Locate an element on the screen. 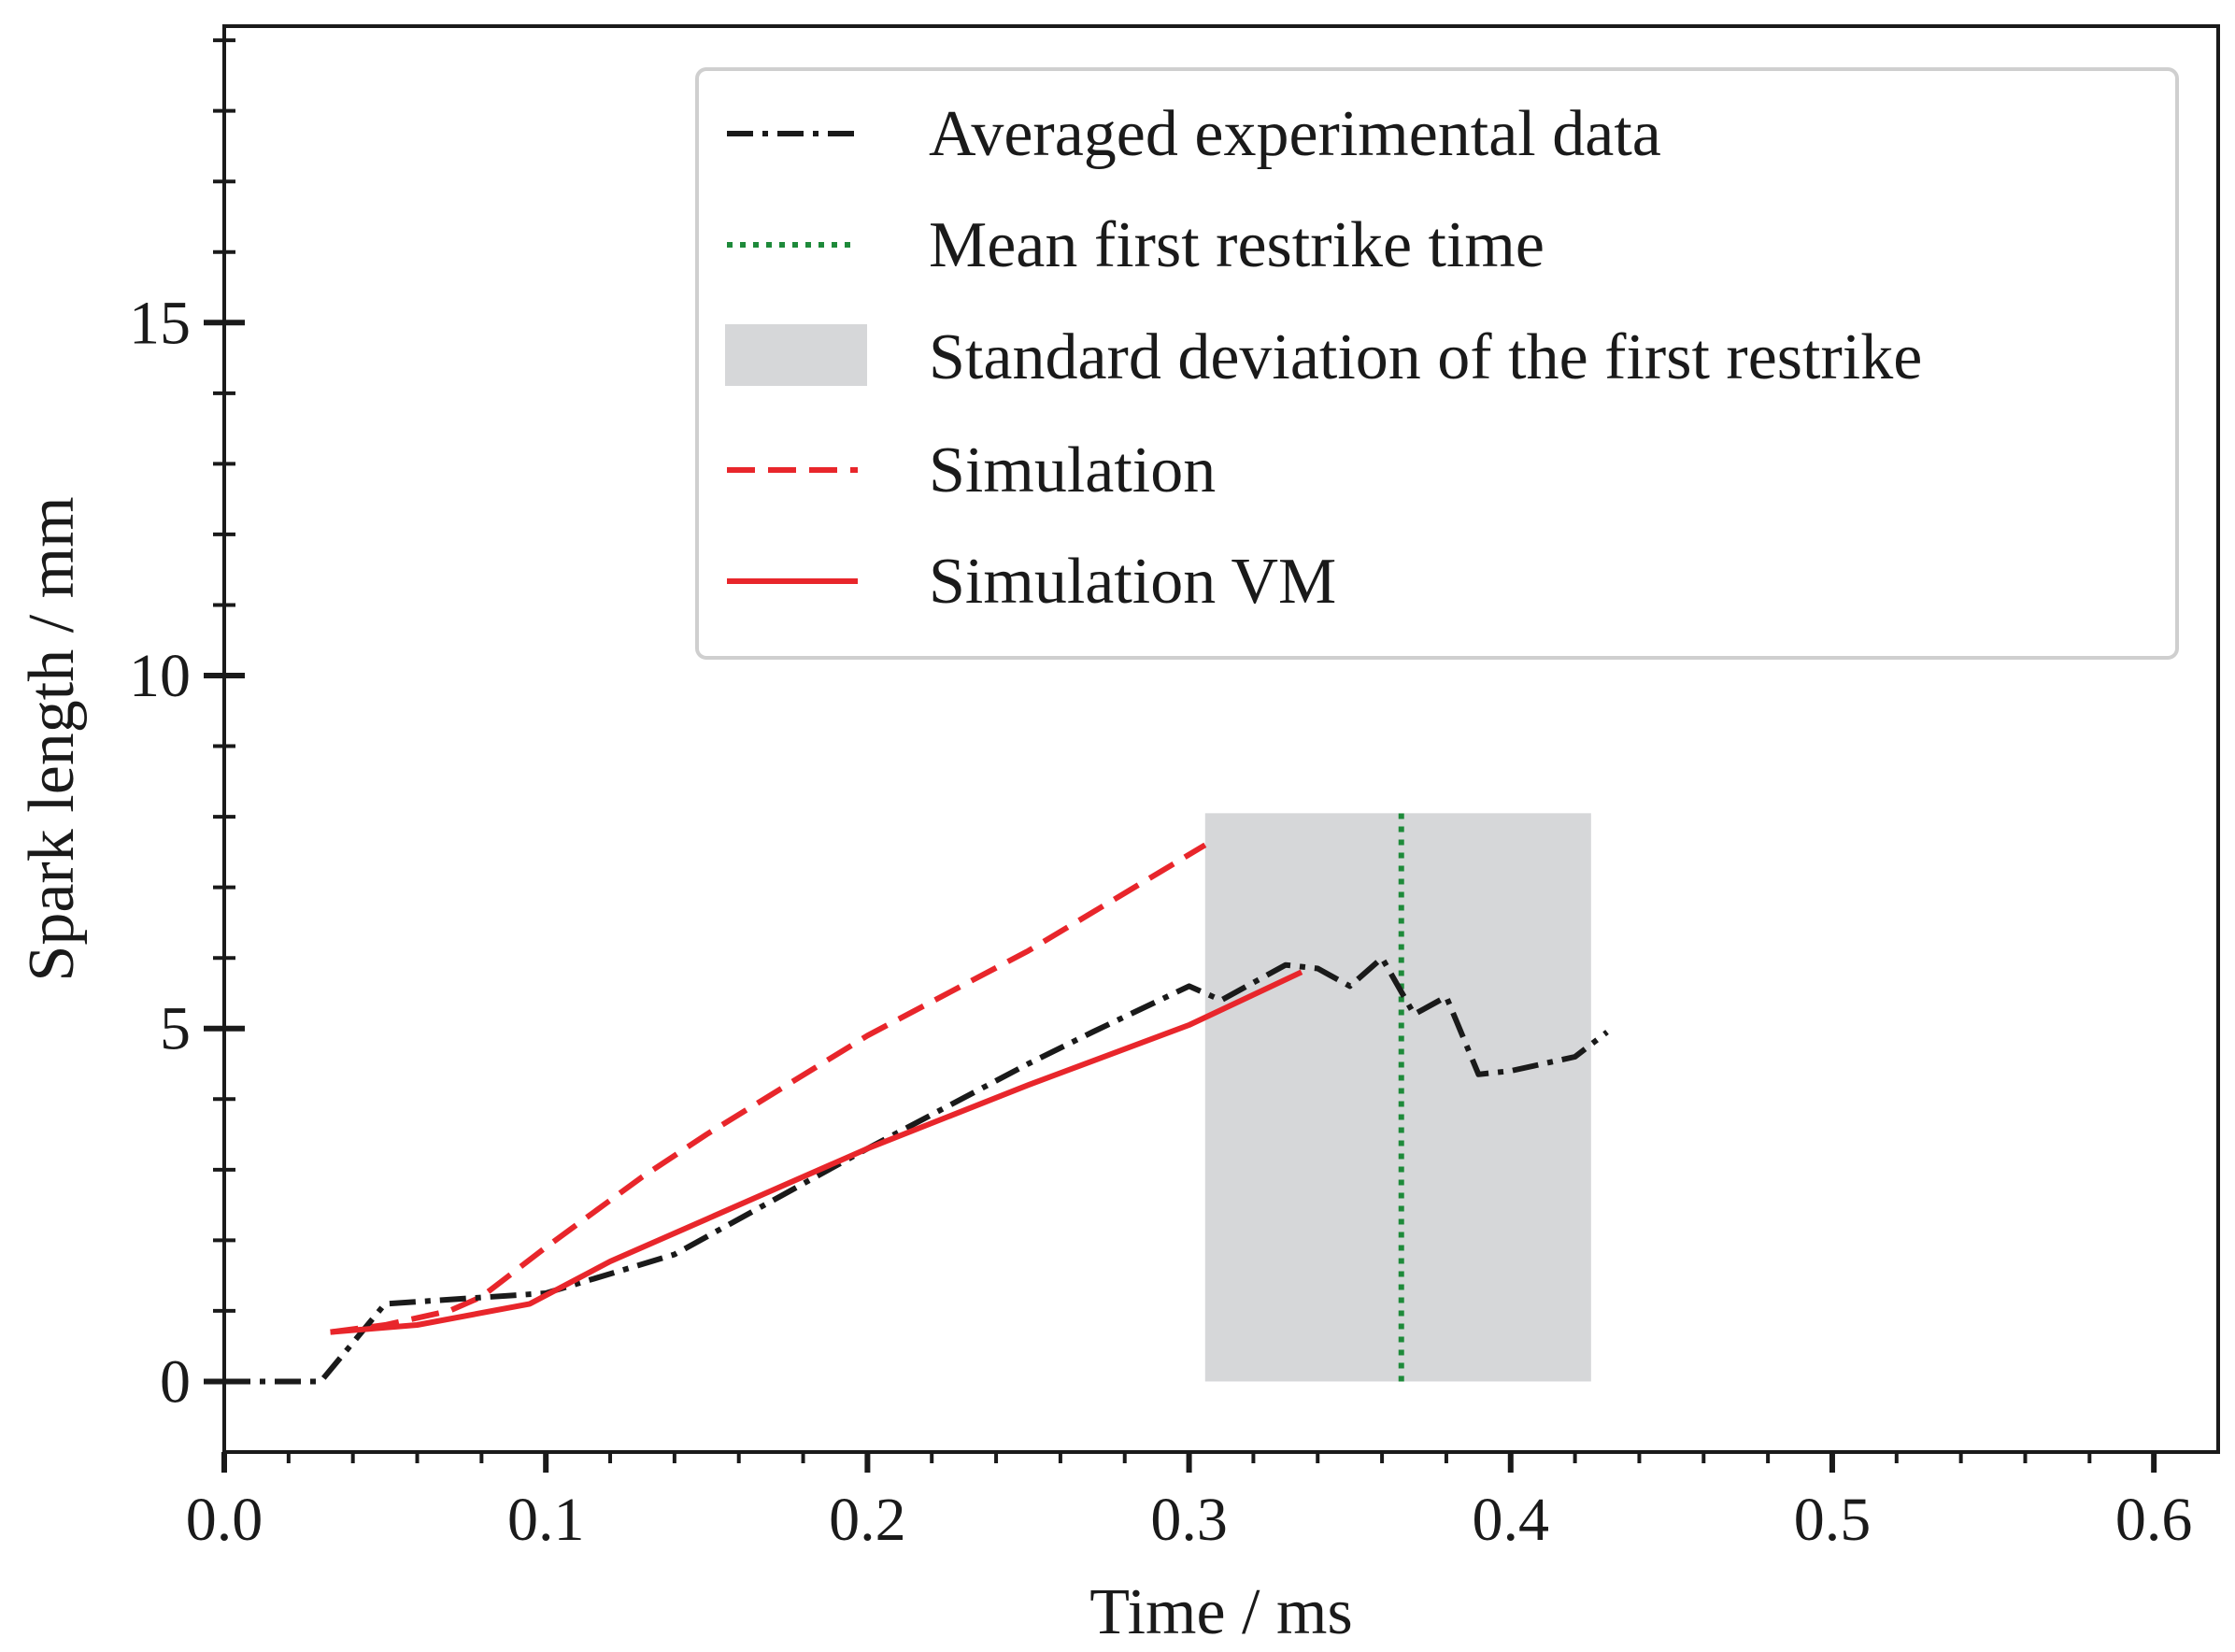  legend-entry-simulation: Simulation is located at coordinates (972, 470).